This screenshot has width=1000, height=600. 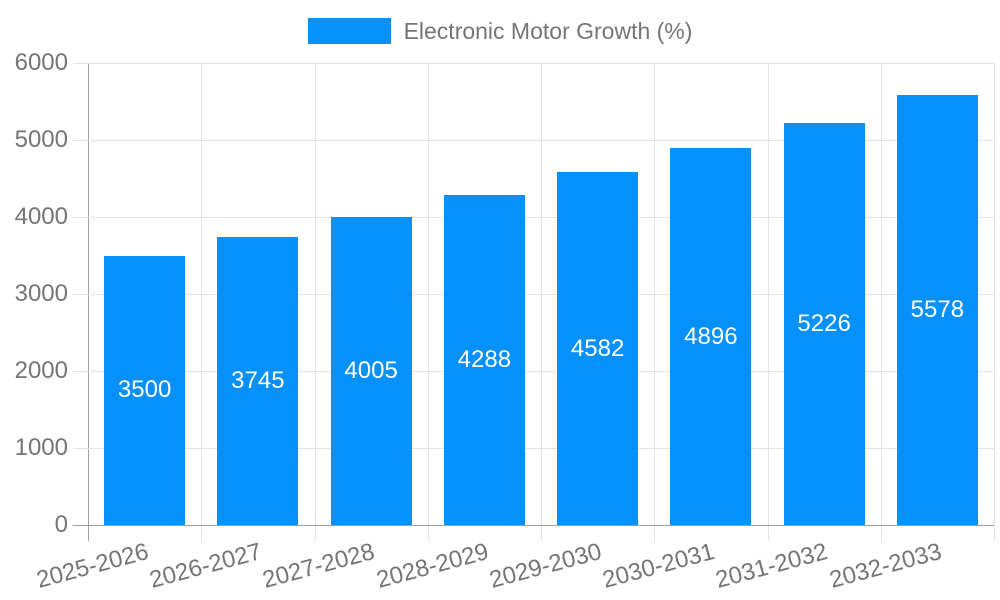 I want to click on y-axis-line, so click(x=88, y=302).